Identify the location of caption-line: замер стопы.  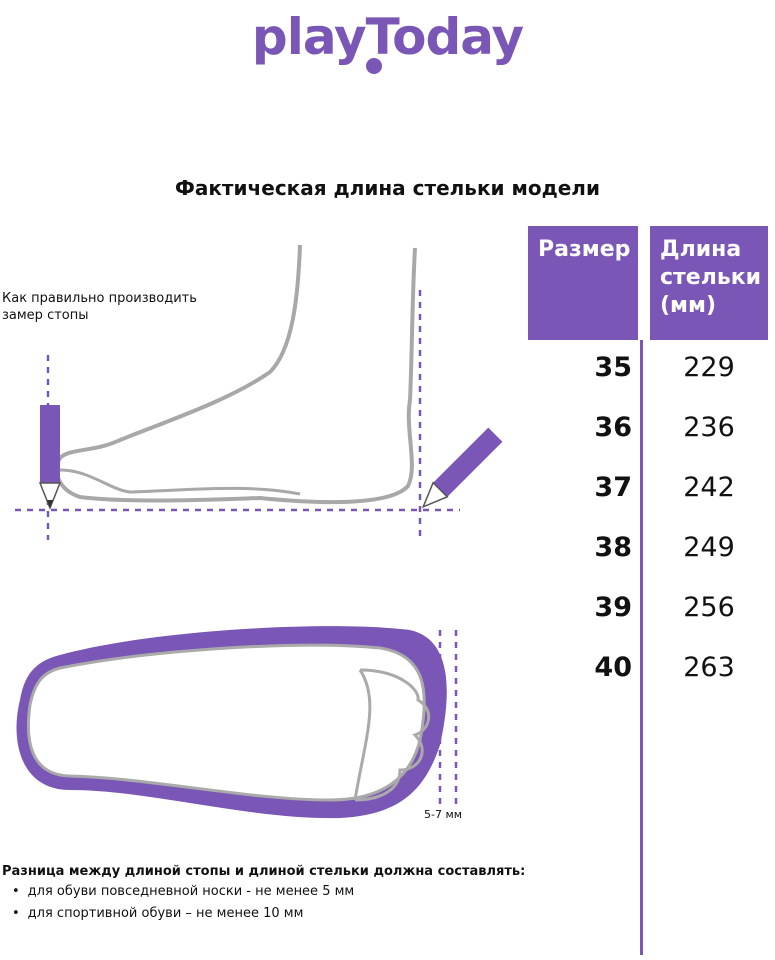
(45, 315).